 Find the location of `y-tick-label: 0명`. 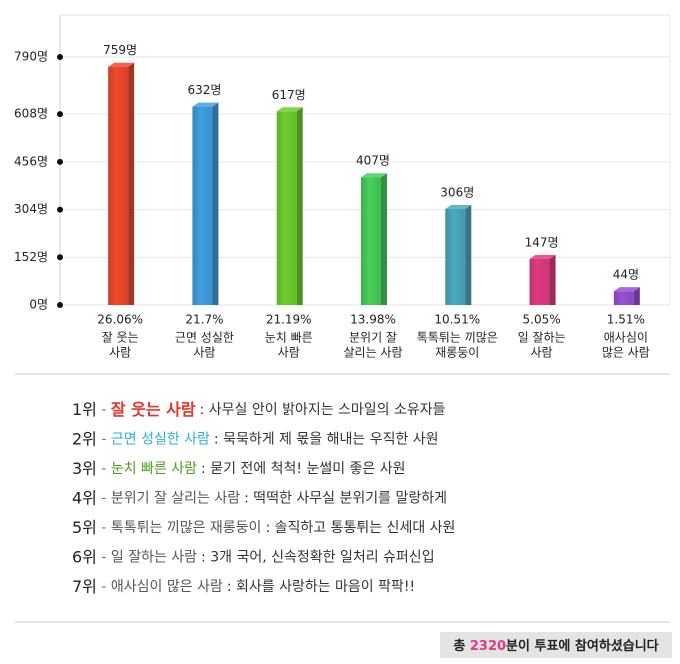

y-tick-label: 0명 is located at coordinates (38, 305).